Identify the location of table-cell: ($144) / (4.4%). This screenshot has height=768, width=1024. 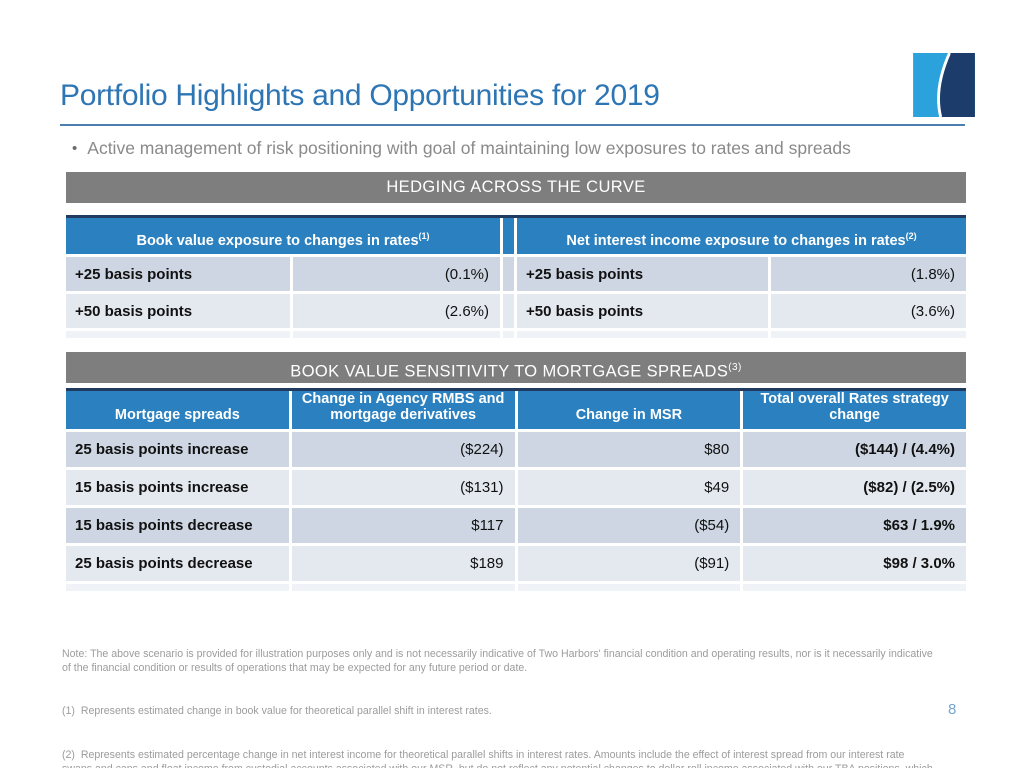
(854, 449).